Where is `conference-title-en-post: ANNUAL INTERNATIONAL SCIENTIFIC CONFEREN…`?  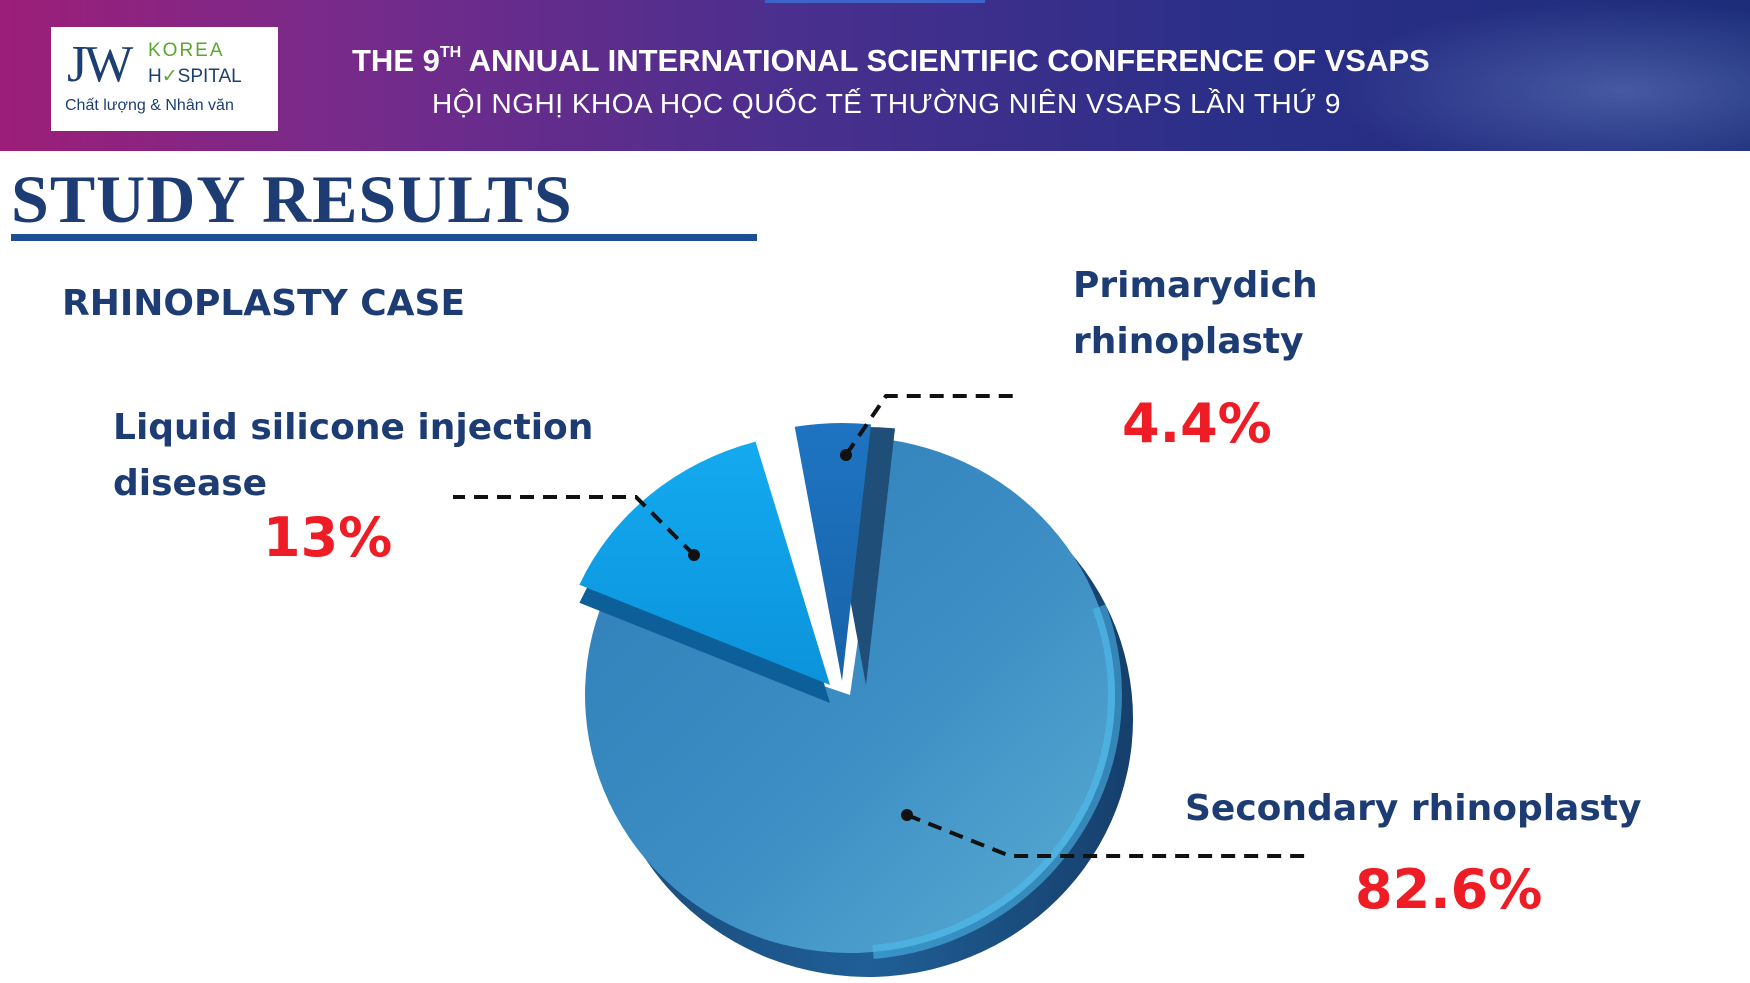
conference-title-en-post: ANNUAL INTERNATIONAL SCIENTIFIC CONFEREN… is located at coordinates (945, 60).